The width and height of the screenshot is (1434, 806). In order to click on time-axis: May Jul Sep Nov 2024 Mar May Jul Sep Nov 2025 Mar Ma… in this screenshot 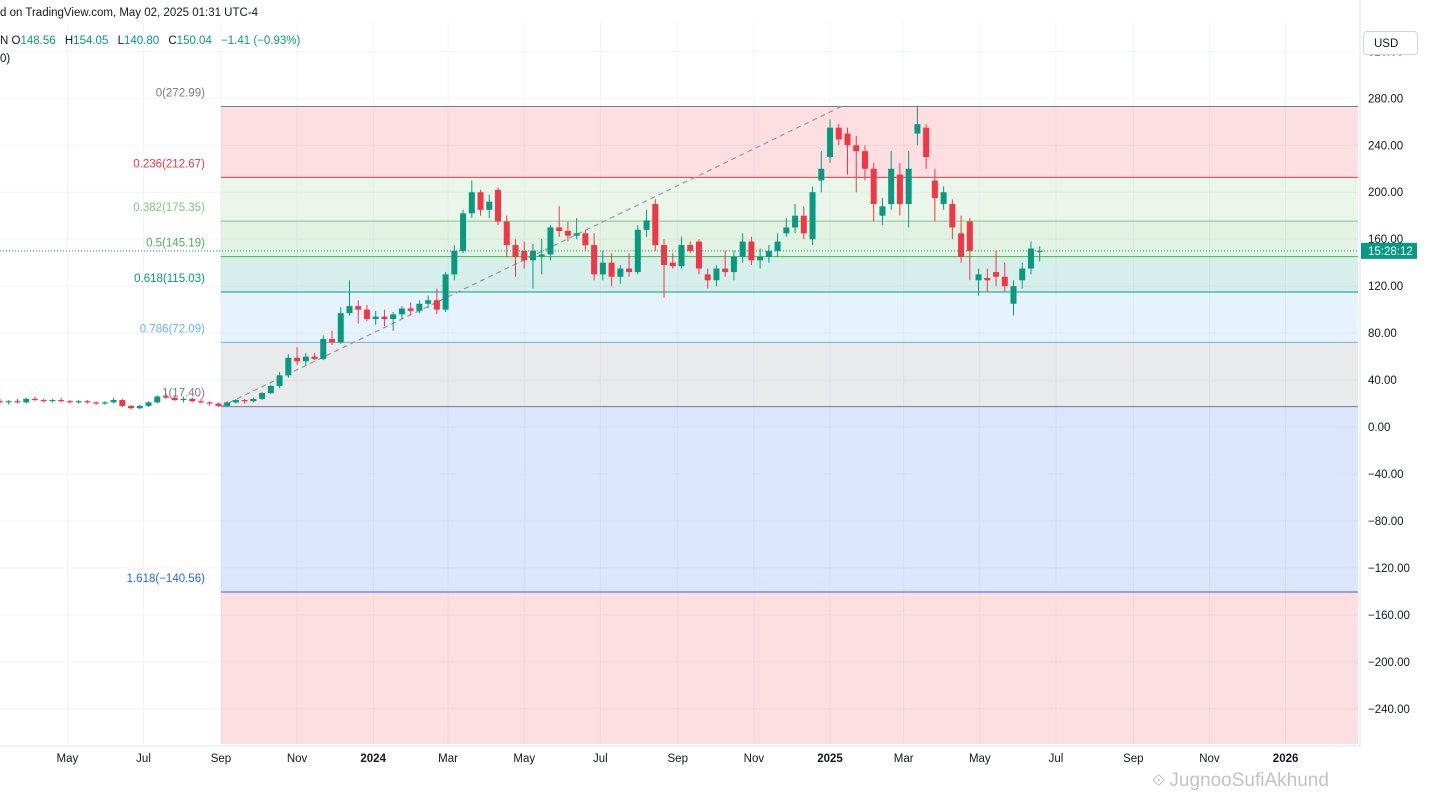, I will do `click(680, 775)`.